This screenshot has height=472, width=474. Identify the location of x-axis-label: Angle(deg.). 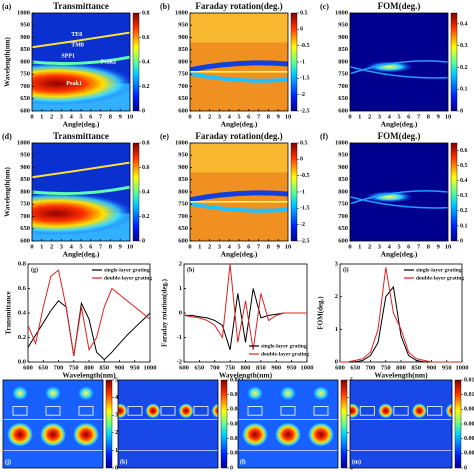
(81, 124).